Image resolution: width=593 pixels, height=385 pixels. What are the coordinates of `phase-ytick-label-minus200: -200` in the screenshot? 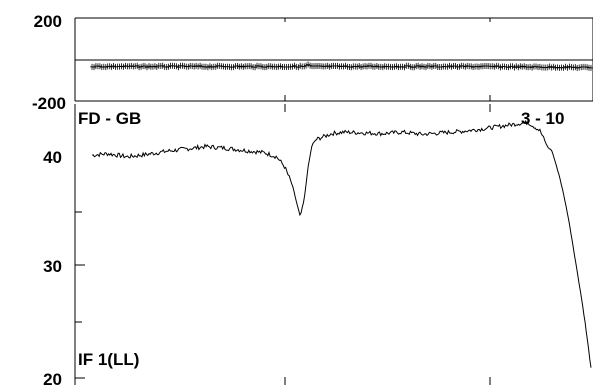 It's located at (49, 103).